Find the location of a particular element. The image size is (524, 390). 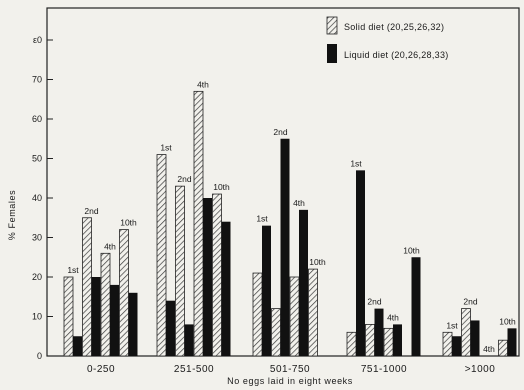

bar-label-0-0: 1st is located at coordinates (73, 270).